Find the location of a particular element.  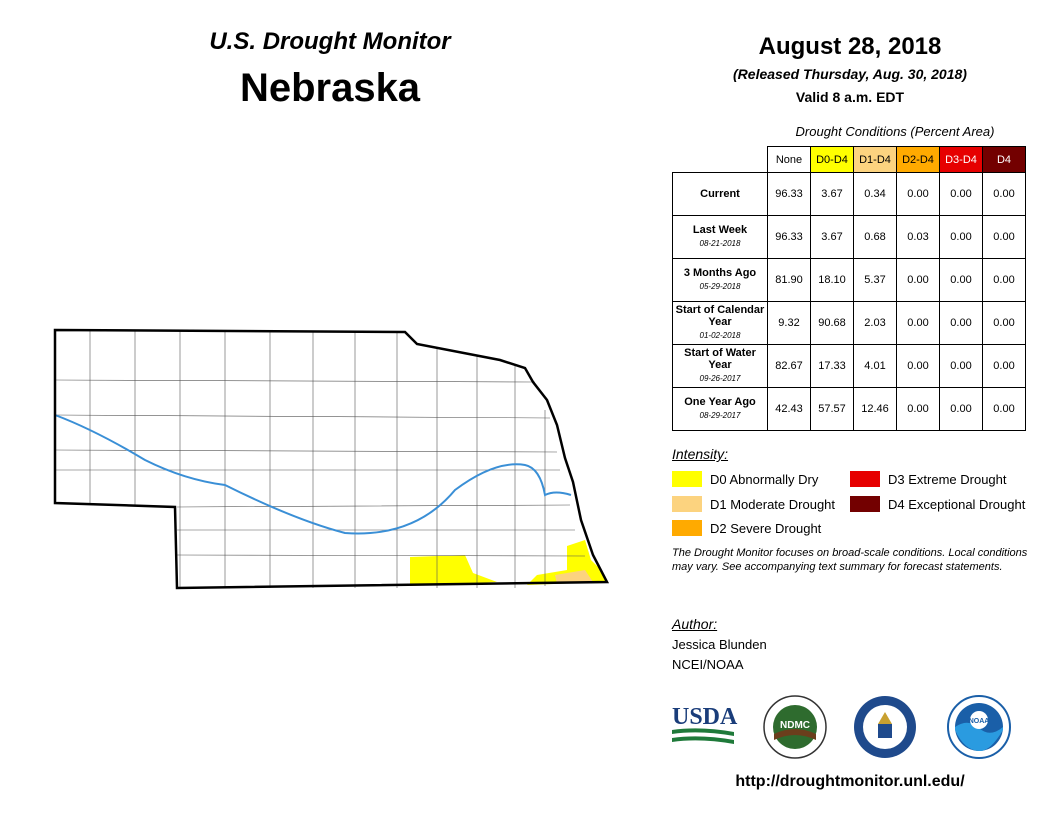

cell: 18.10 is located at coordinates (832, 280).